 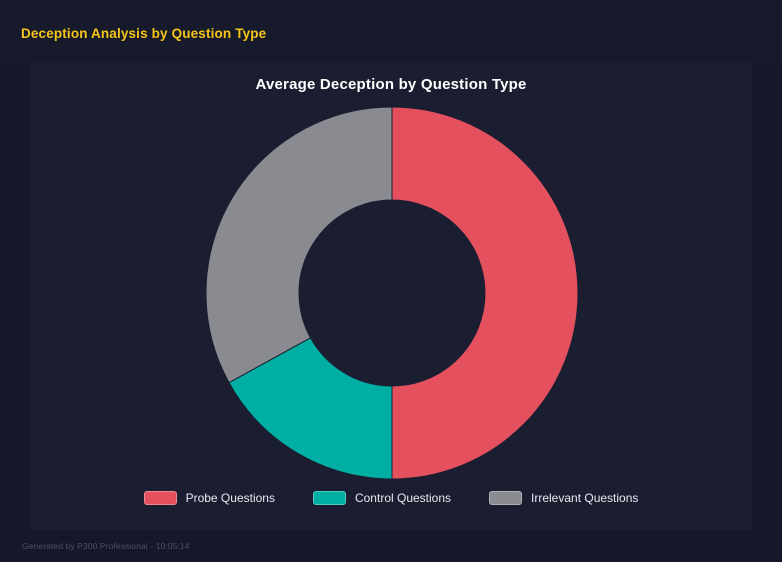 I want to click on chart-title: Average Deception by Question Type, so click(x=391, y=84).